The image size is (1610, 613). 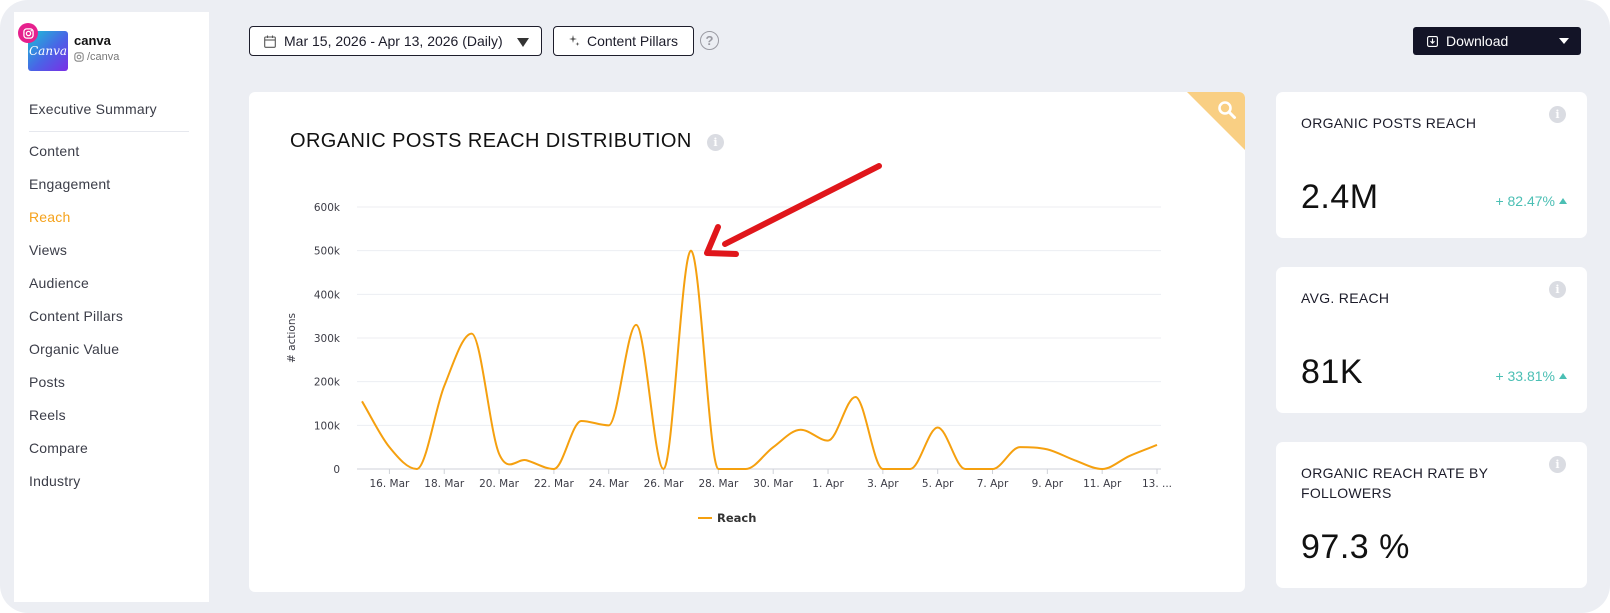 What do you see at coordinates (721, 240) in the screenshot?
I see `annotation-arrow-head` at bounding box center [721, 240].